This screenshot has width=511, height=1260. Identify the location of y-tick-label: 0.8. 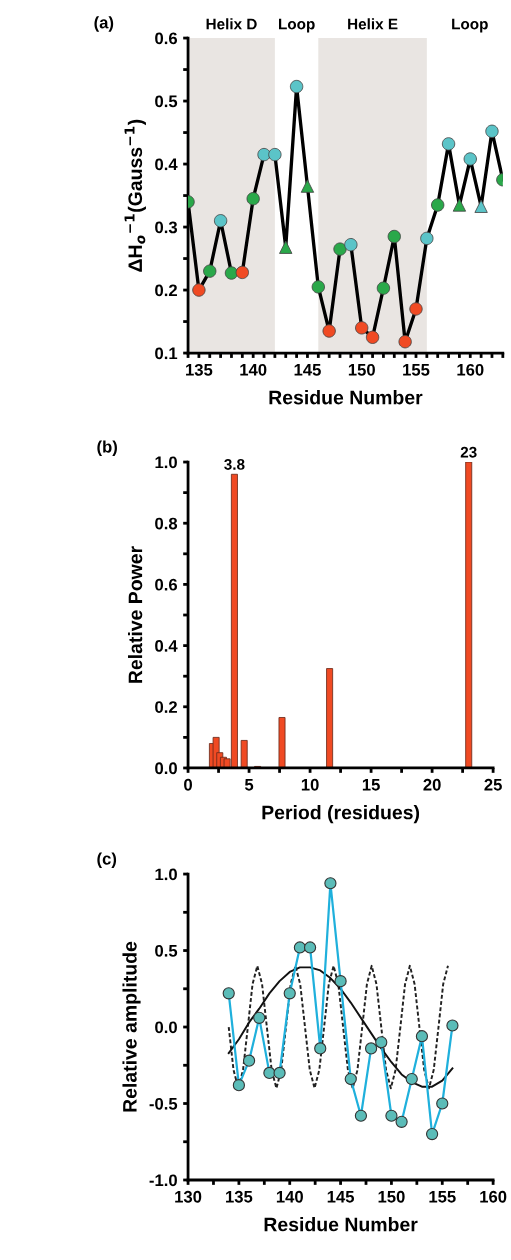
(166, 523).